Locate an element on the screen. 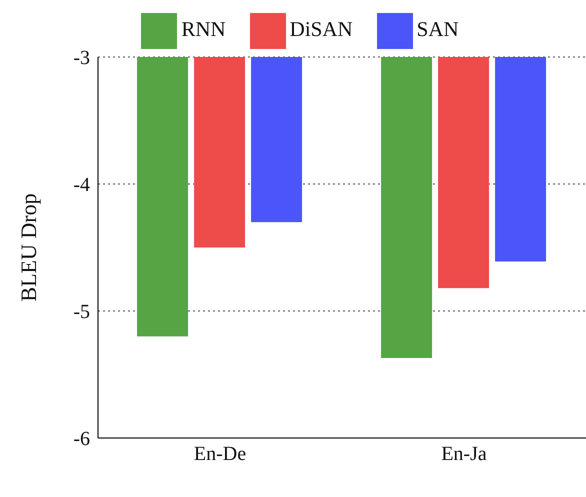  x-tick-label: En-De is located at coordinates (220, 454).